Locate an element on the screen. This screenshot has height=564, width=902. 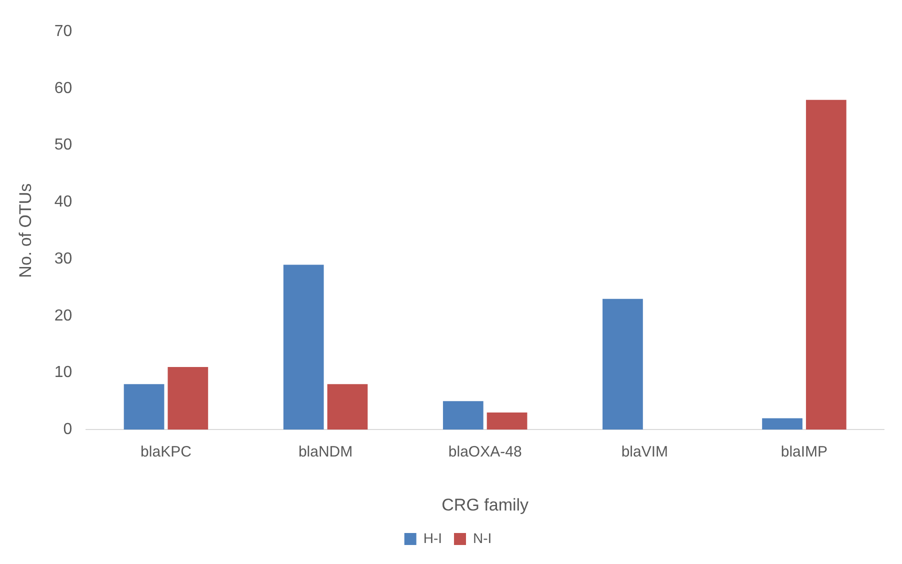
y-tick-label: 70 is located at coordinates (63, 31).